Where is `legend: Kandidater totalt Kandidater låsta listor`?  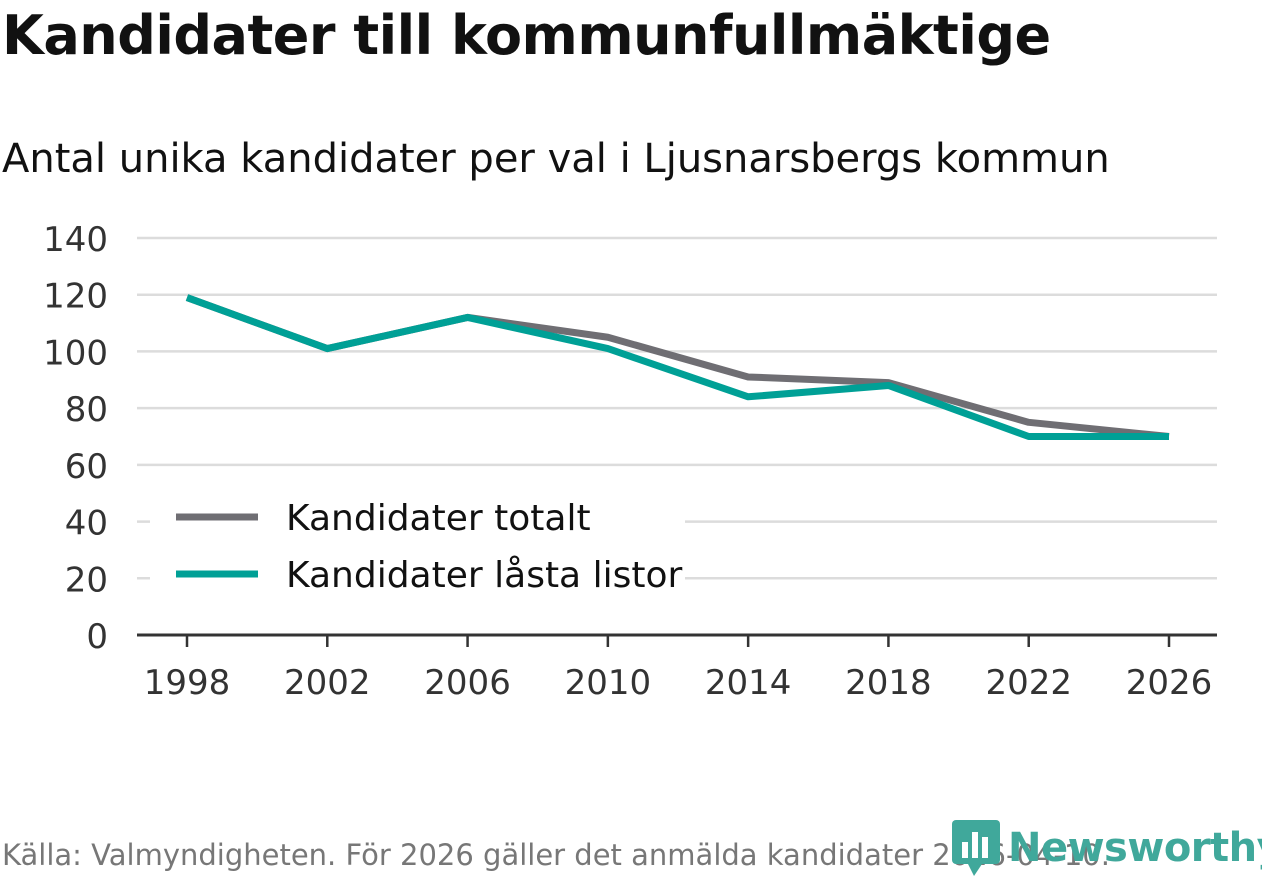 legend: Kandidater totalt Kandidater låsta listor is located at coordinates (417, 544).